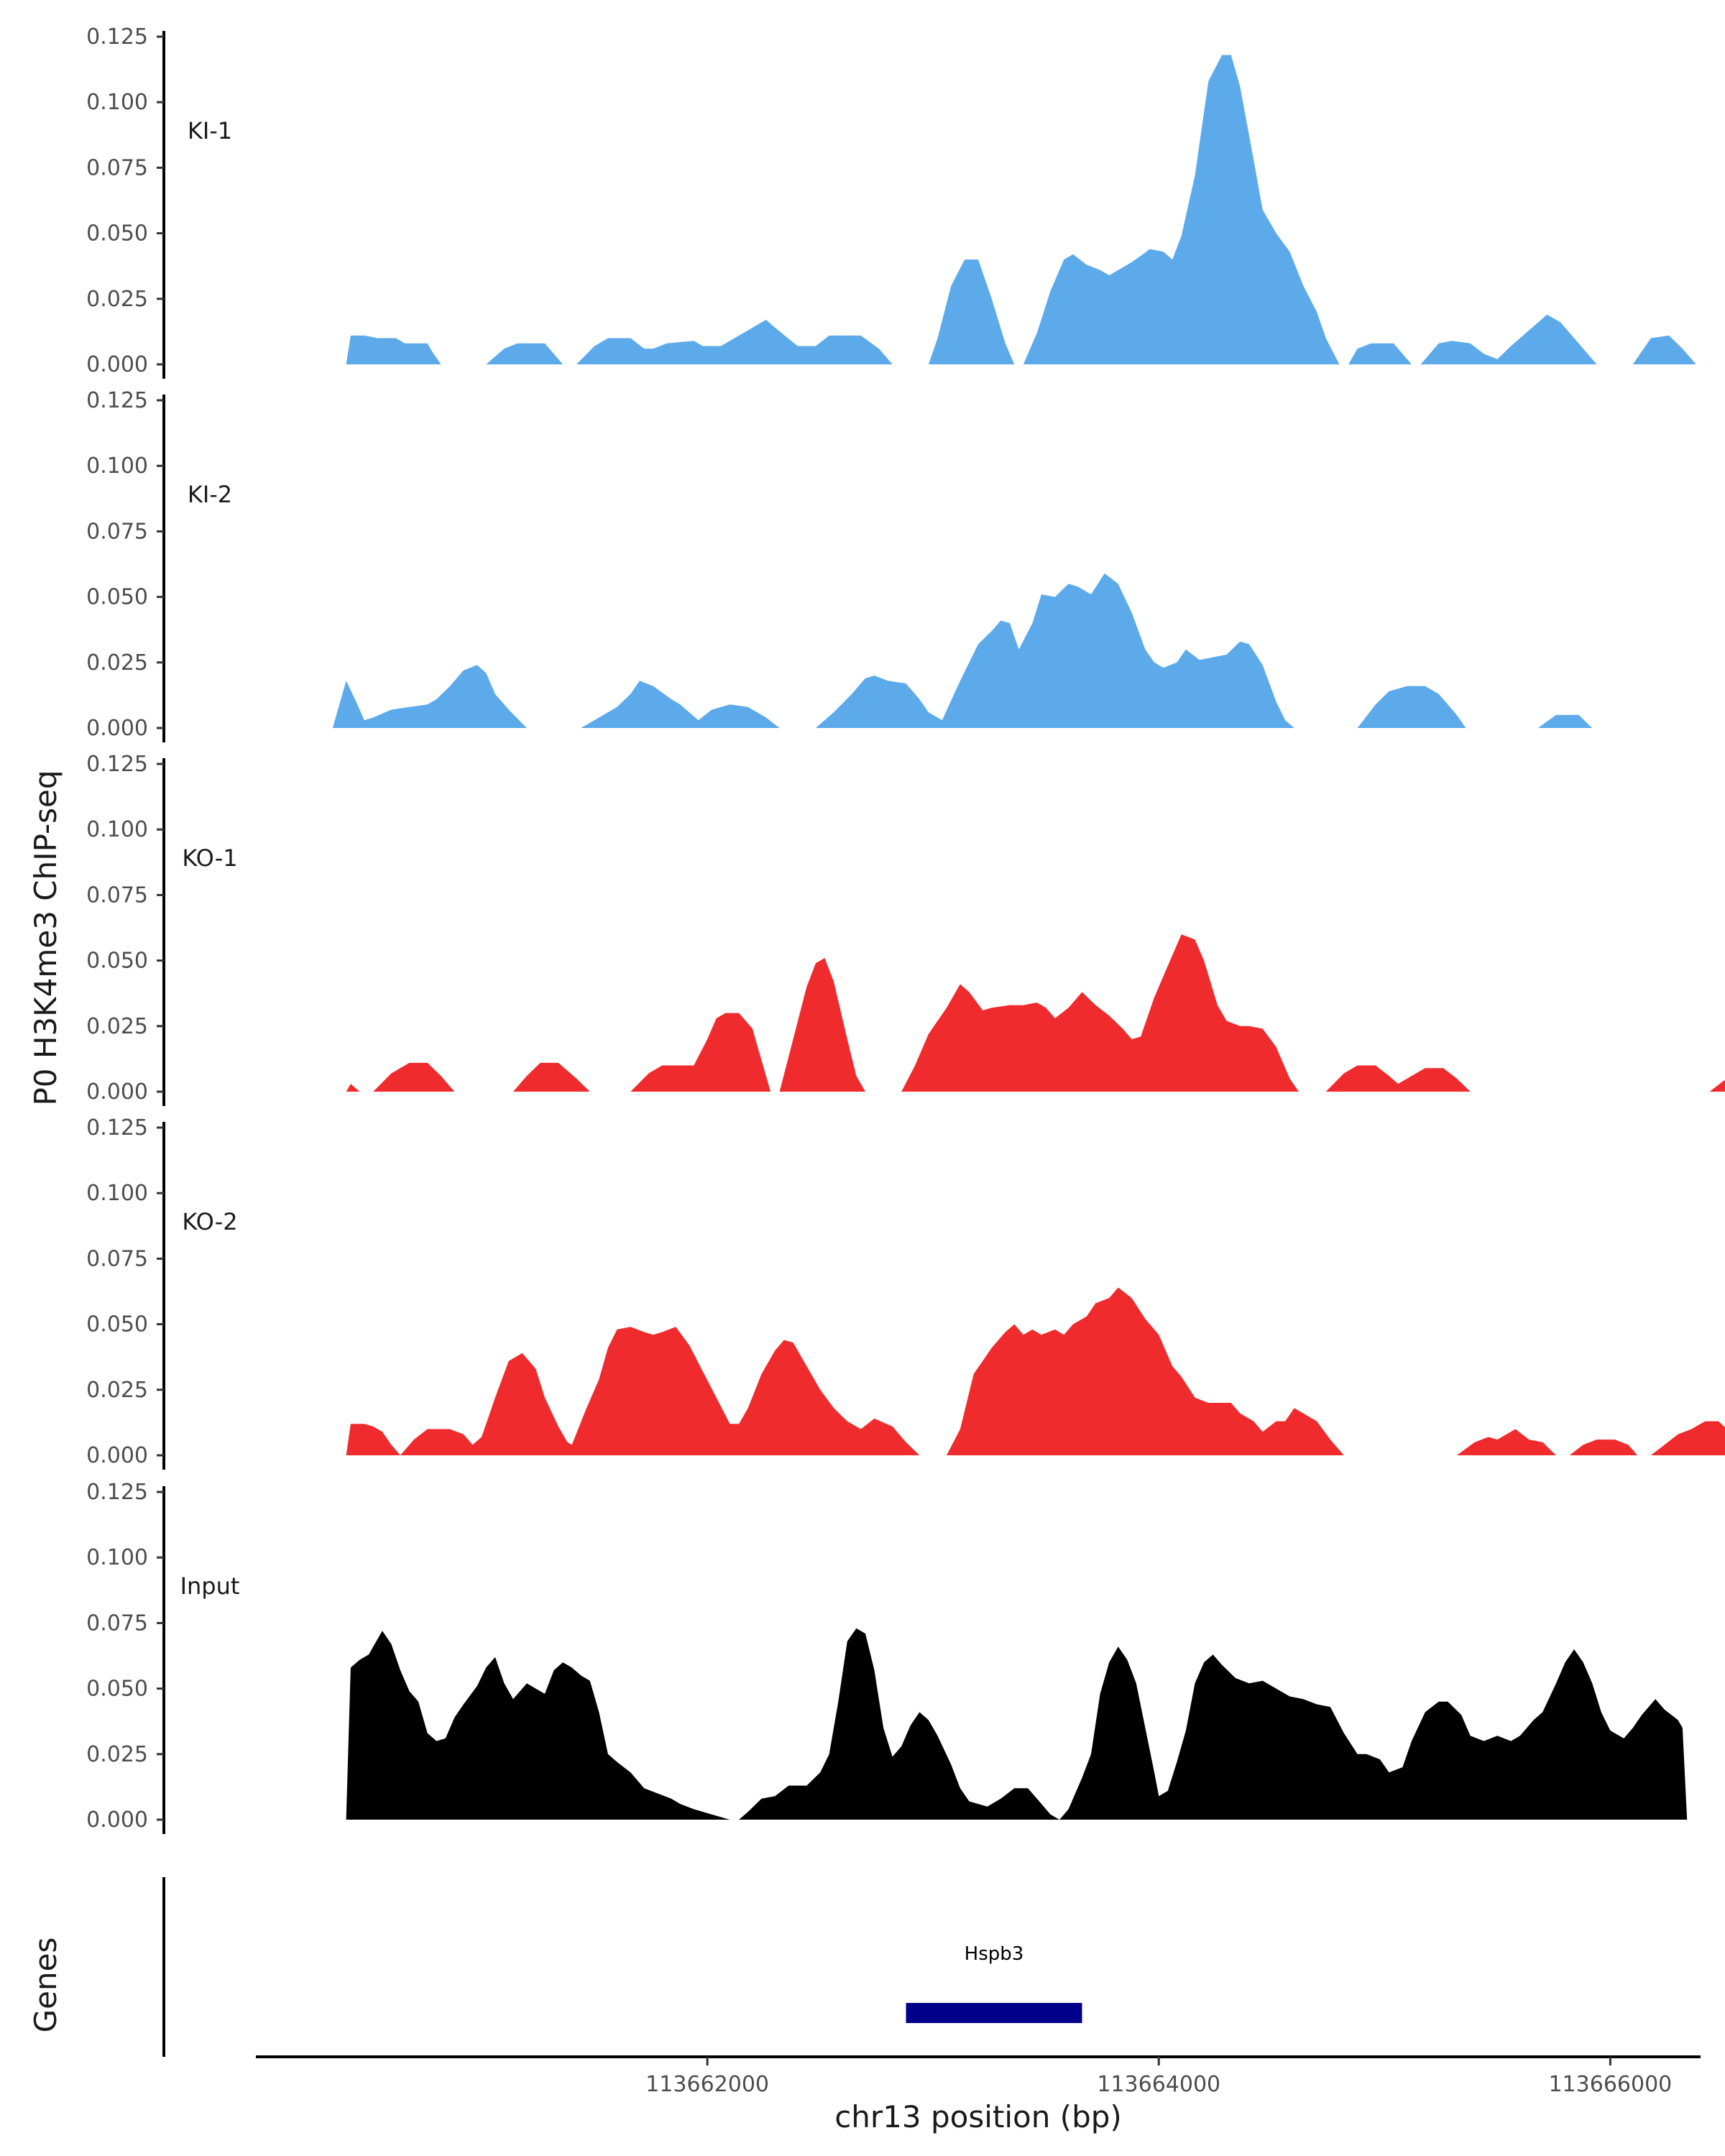  Describe the element at coordinates (1610, 2084) in the screenshot. I see `x-tick-label: 113666000` at that location.